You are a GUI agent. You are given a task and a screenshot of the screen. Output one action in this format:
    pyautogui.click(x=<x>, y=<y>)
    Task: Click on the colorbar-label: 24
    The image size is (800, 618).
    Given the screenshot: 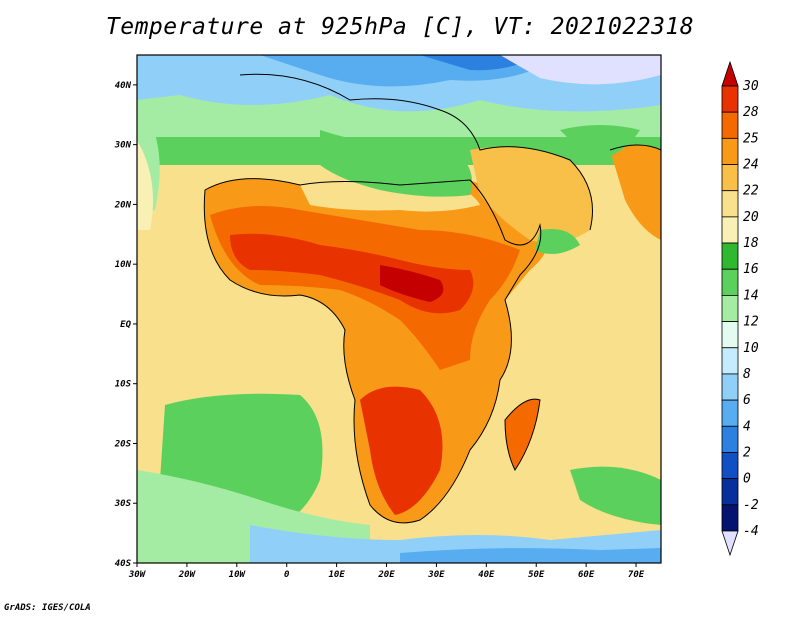 What is the action you would take?
    pyautogui.click(x=751, y=165)
    